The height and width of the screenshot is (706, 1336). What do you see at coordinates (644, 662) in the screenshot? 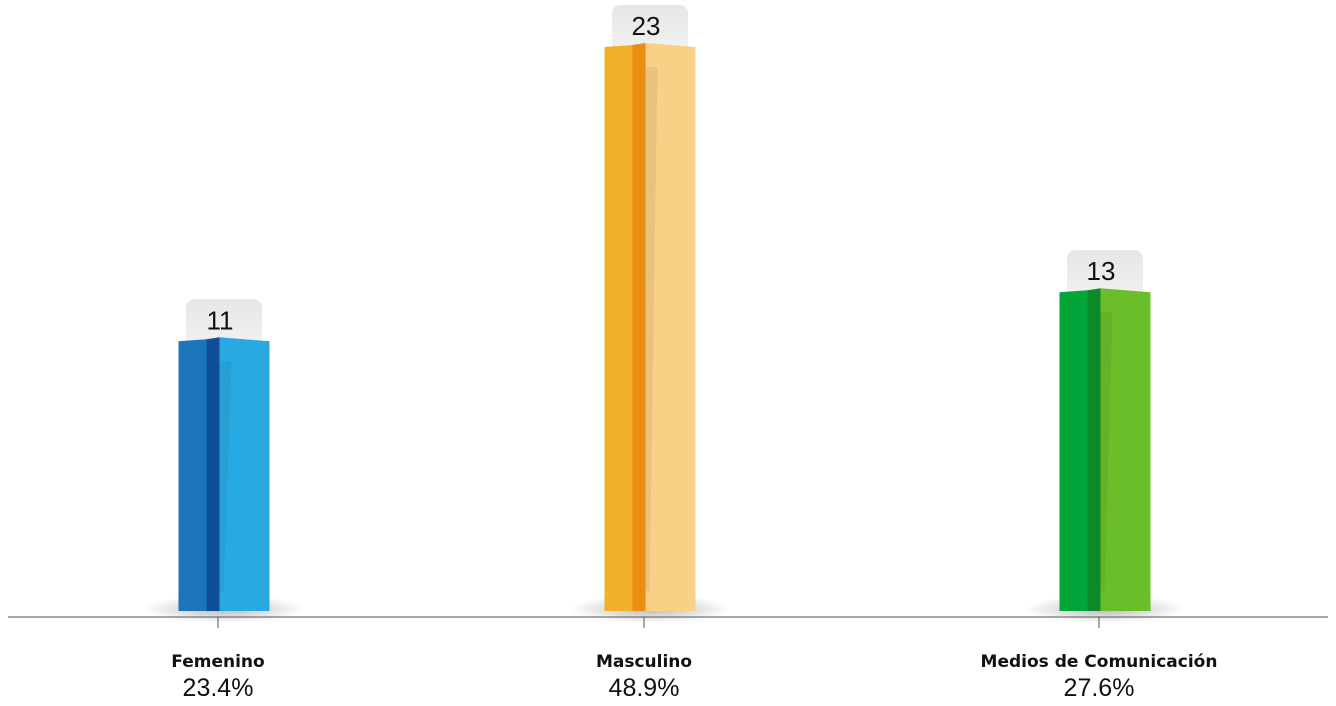
I see `category-label: Masculino` at bounding box center [644, 662].